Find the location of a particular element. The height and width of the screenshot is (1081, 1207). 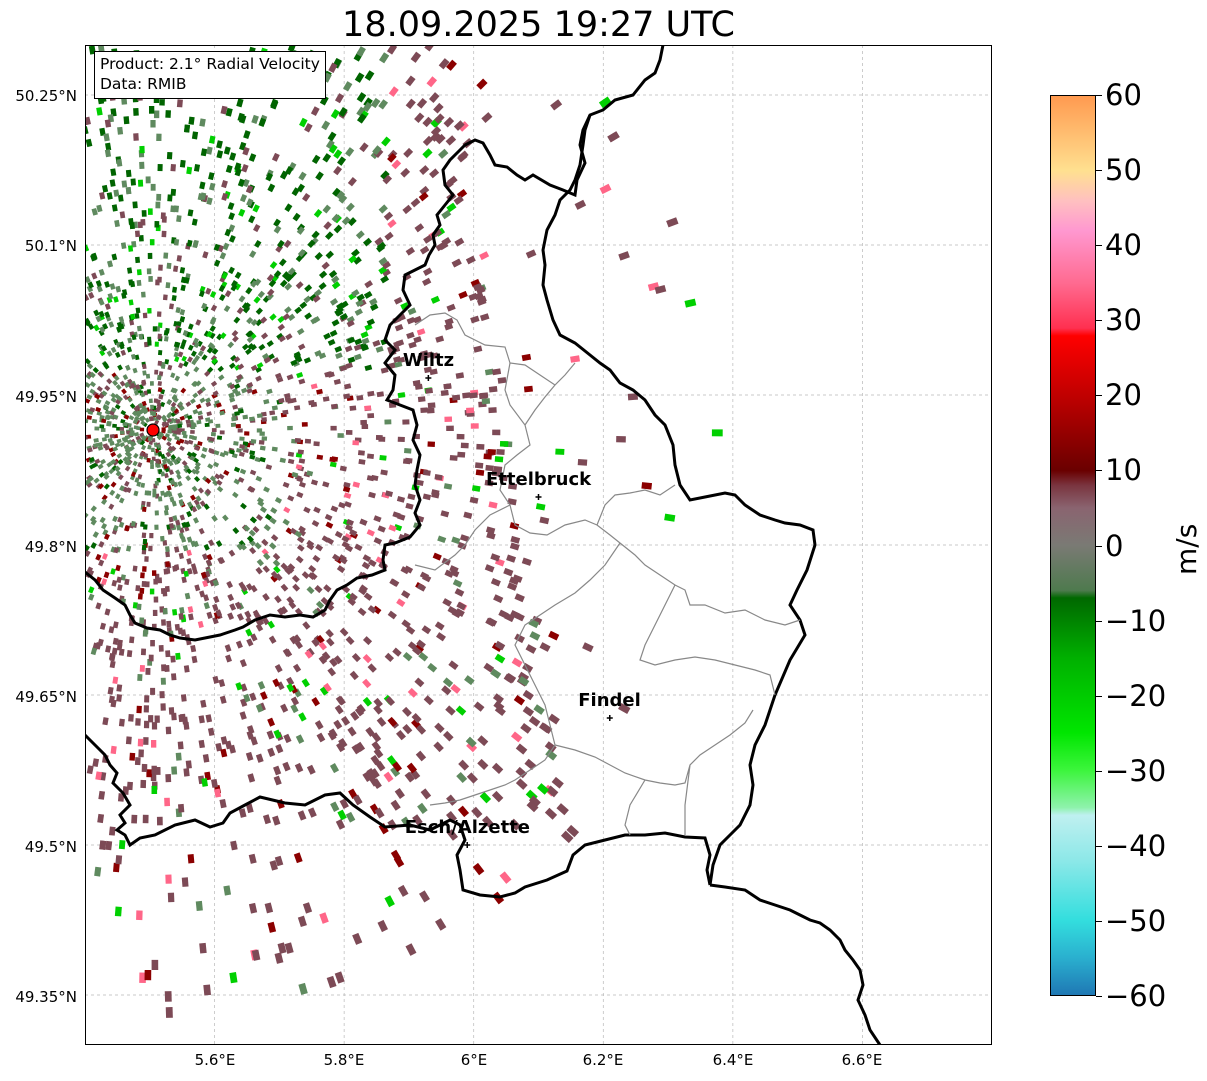

colorbar-tick-mark is located at coordinates (1099, 171).